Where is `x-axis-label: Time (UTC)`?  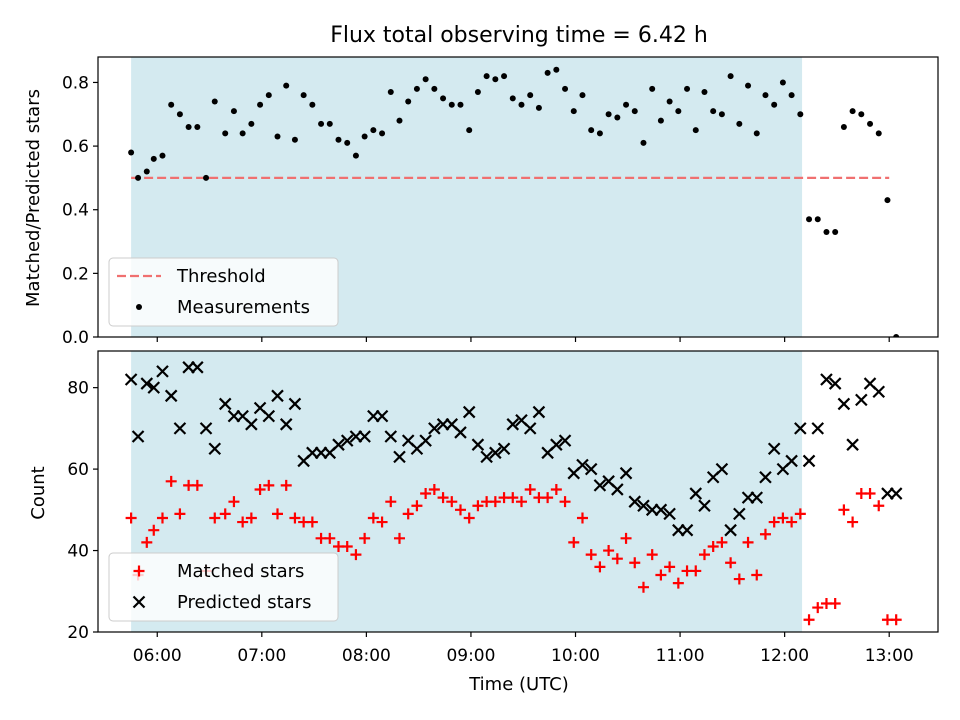
x-axis-label: Time (UTC) is located at coordinates (518, 684).